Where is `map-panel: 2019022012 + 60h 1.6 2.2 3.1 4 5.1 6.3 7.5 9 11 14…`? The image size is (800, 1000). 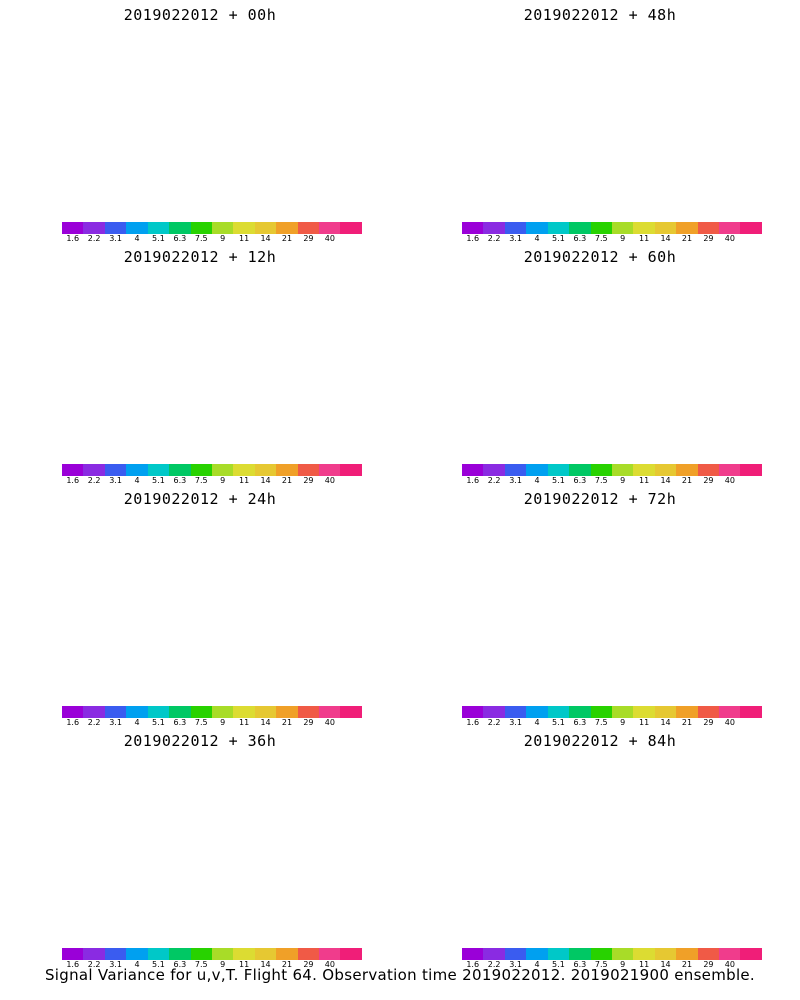
map-panel: 2019022012 + 60h 1.6 2.2 3.1 4 5.1 6.3 7.5 9 11 14… is located at coordinates (600, 363).